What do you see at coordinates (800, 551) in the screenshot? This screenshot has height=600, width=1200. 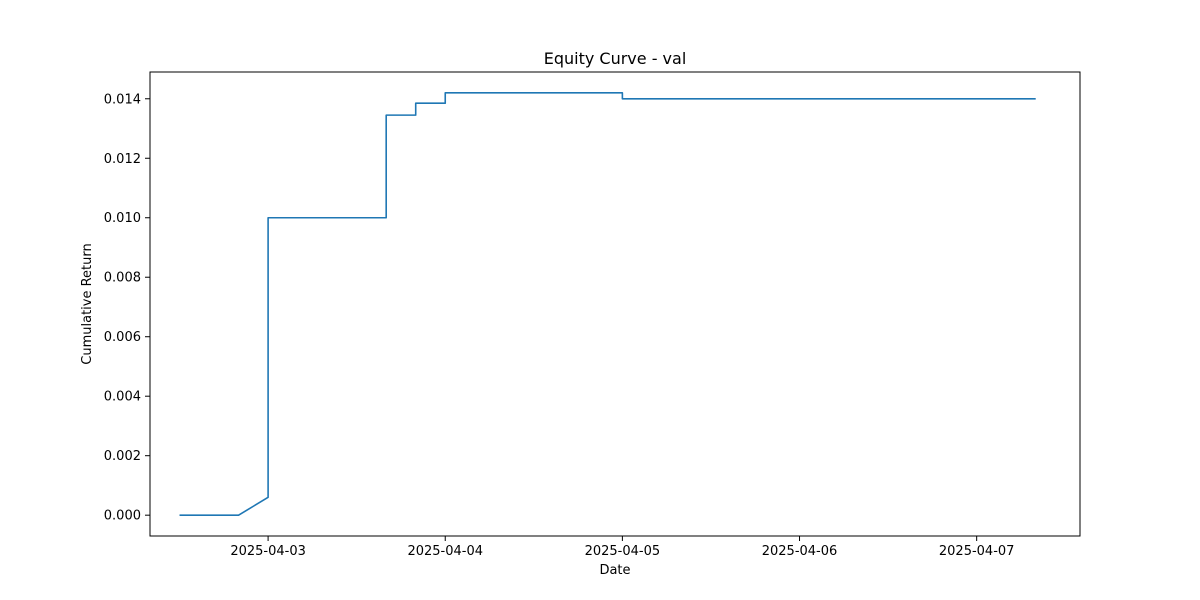 I see `x-tick-label: 2025-04-06` at bounding box center [800, 551].